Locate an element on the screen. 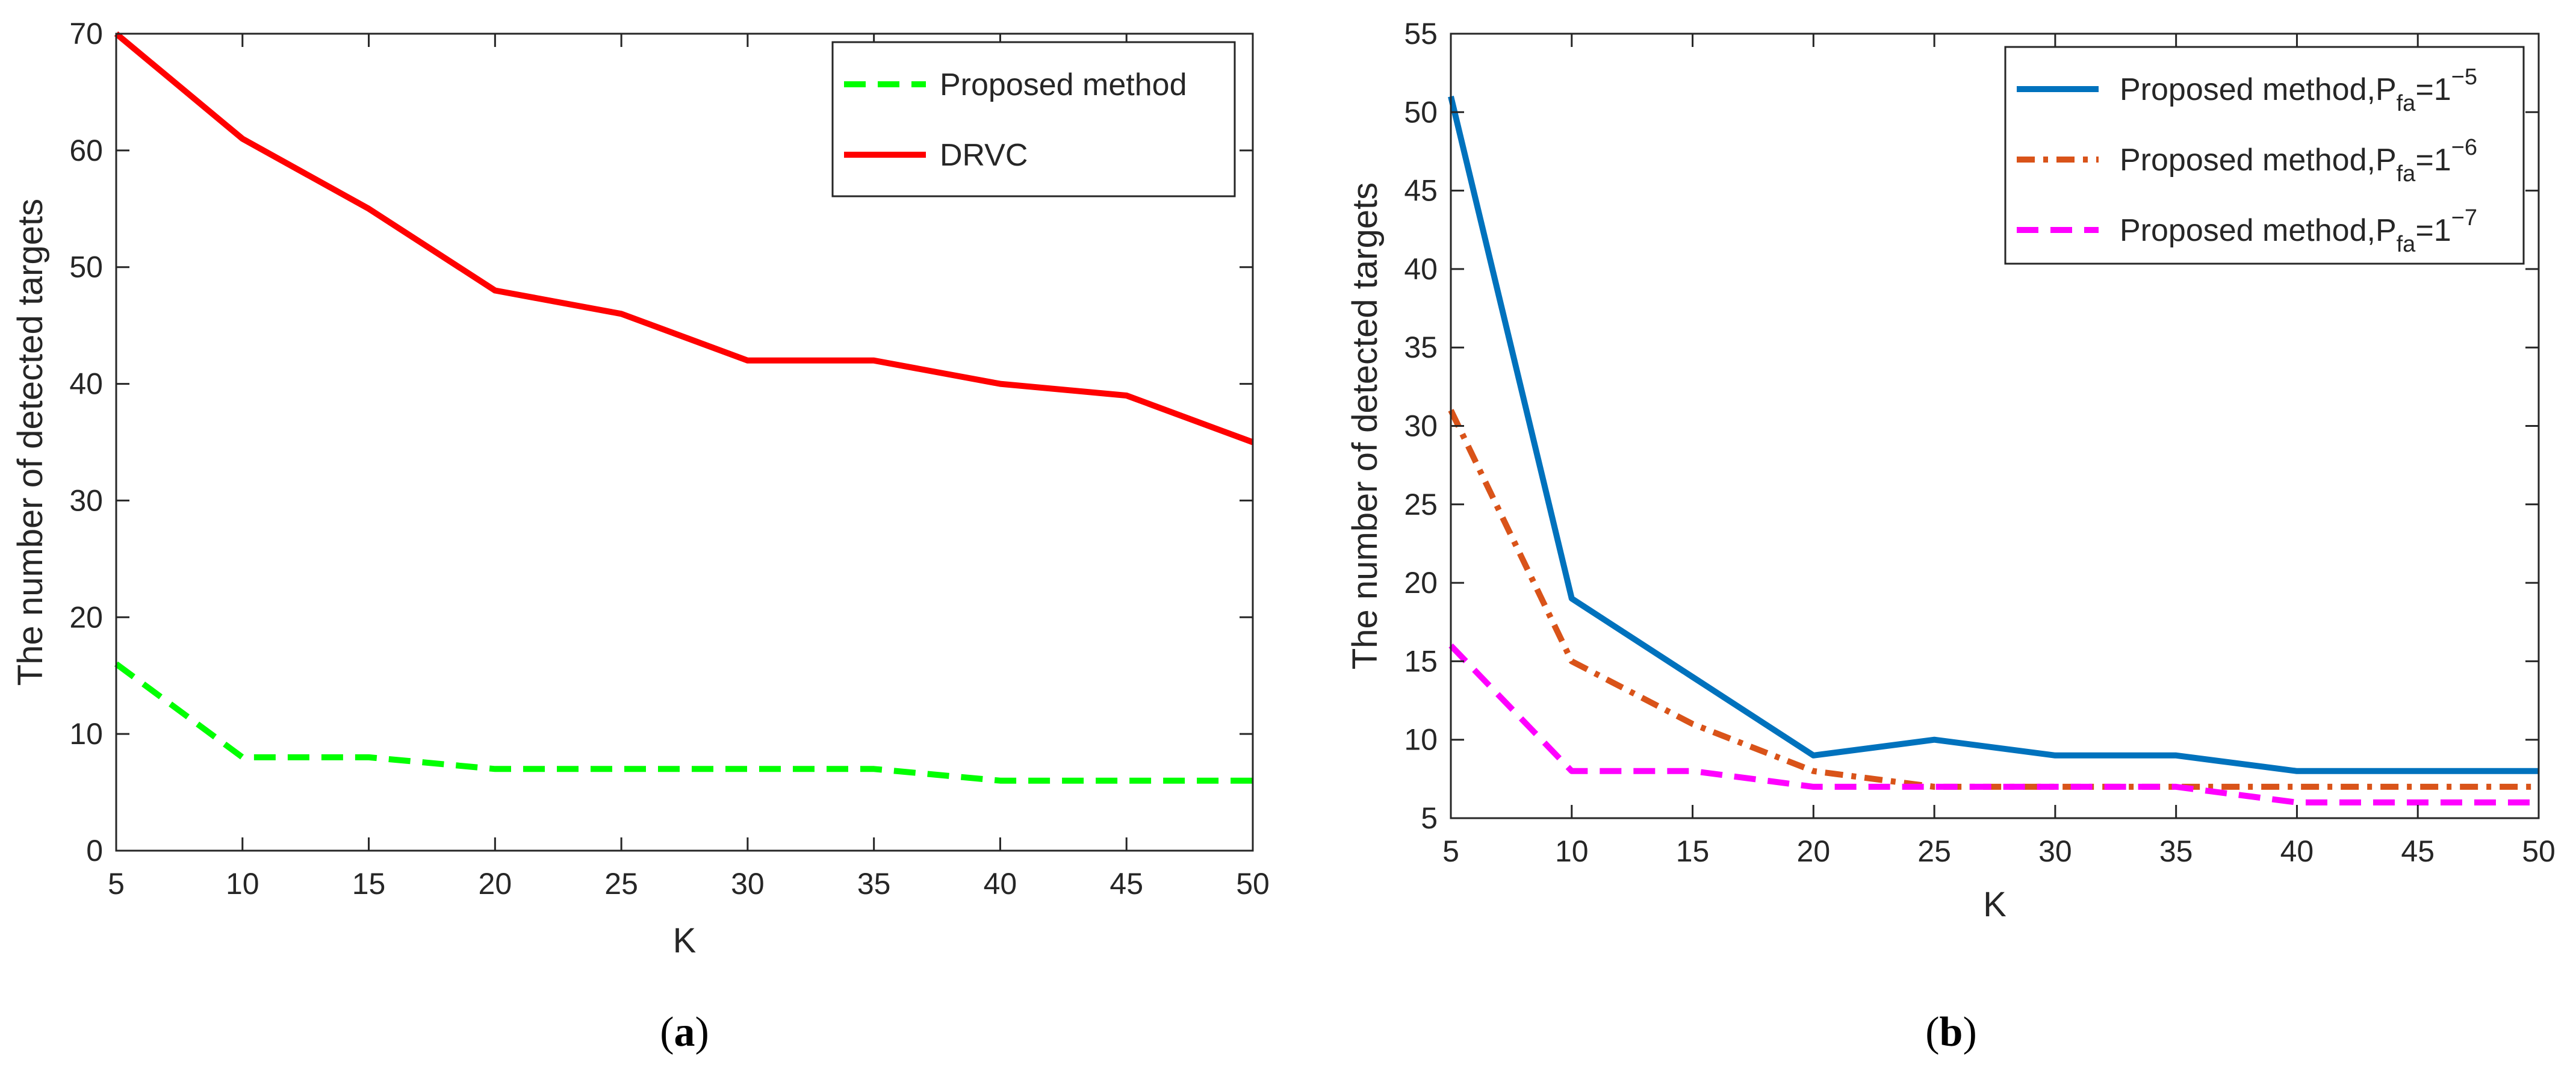 This screenshot has height=1068, width=2576. y-tick-label: 0 is located at coordinates (94, 851).